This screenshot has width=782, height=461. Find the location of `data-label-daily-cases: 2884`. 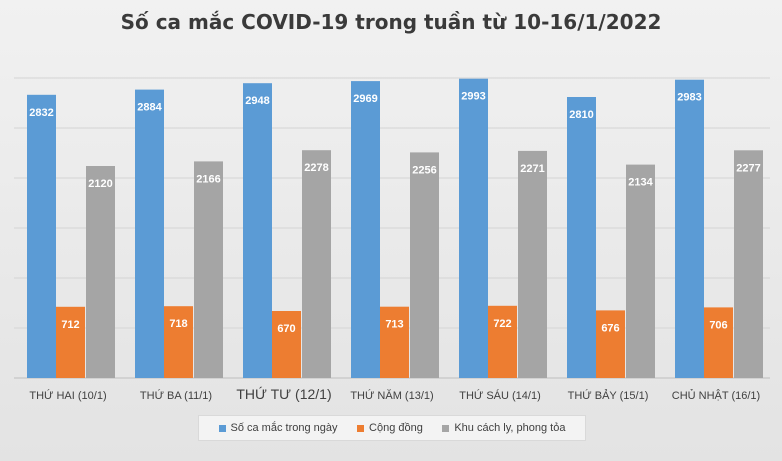

data-label-daily-cases: 2884 is located at coordinates (149, 108).